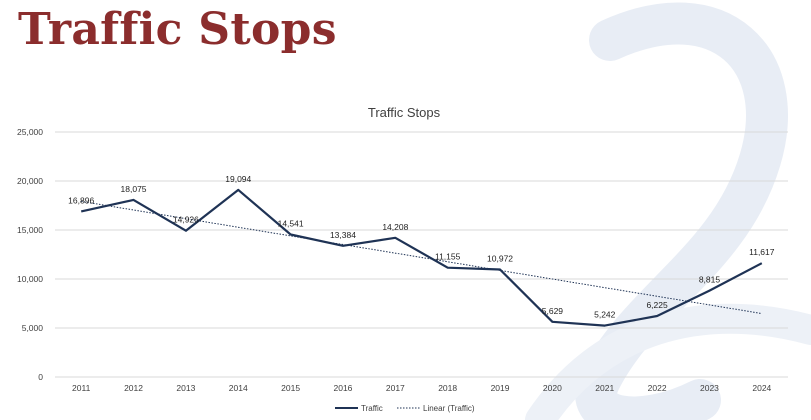  What do you see at coordinates (448, 257) in the screenshot?
I see `data-label: 11,155` at bounding box center [448, 257].